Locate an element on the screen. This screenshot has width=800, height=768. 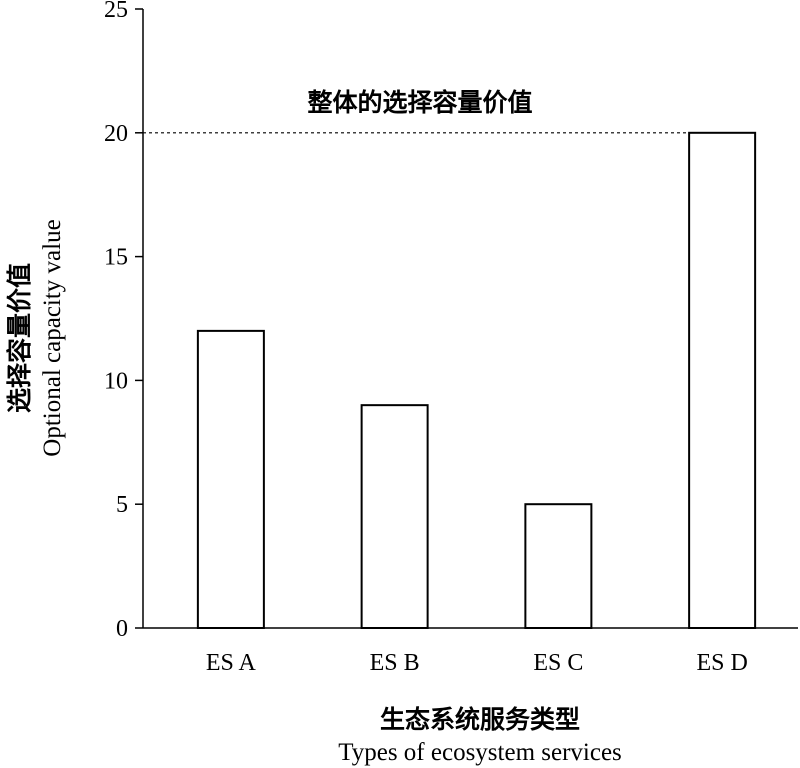
reference-line-label: 整体的选择容量价值 is located at coordinates (419, 102).